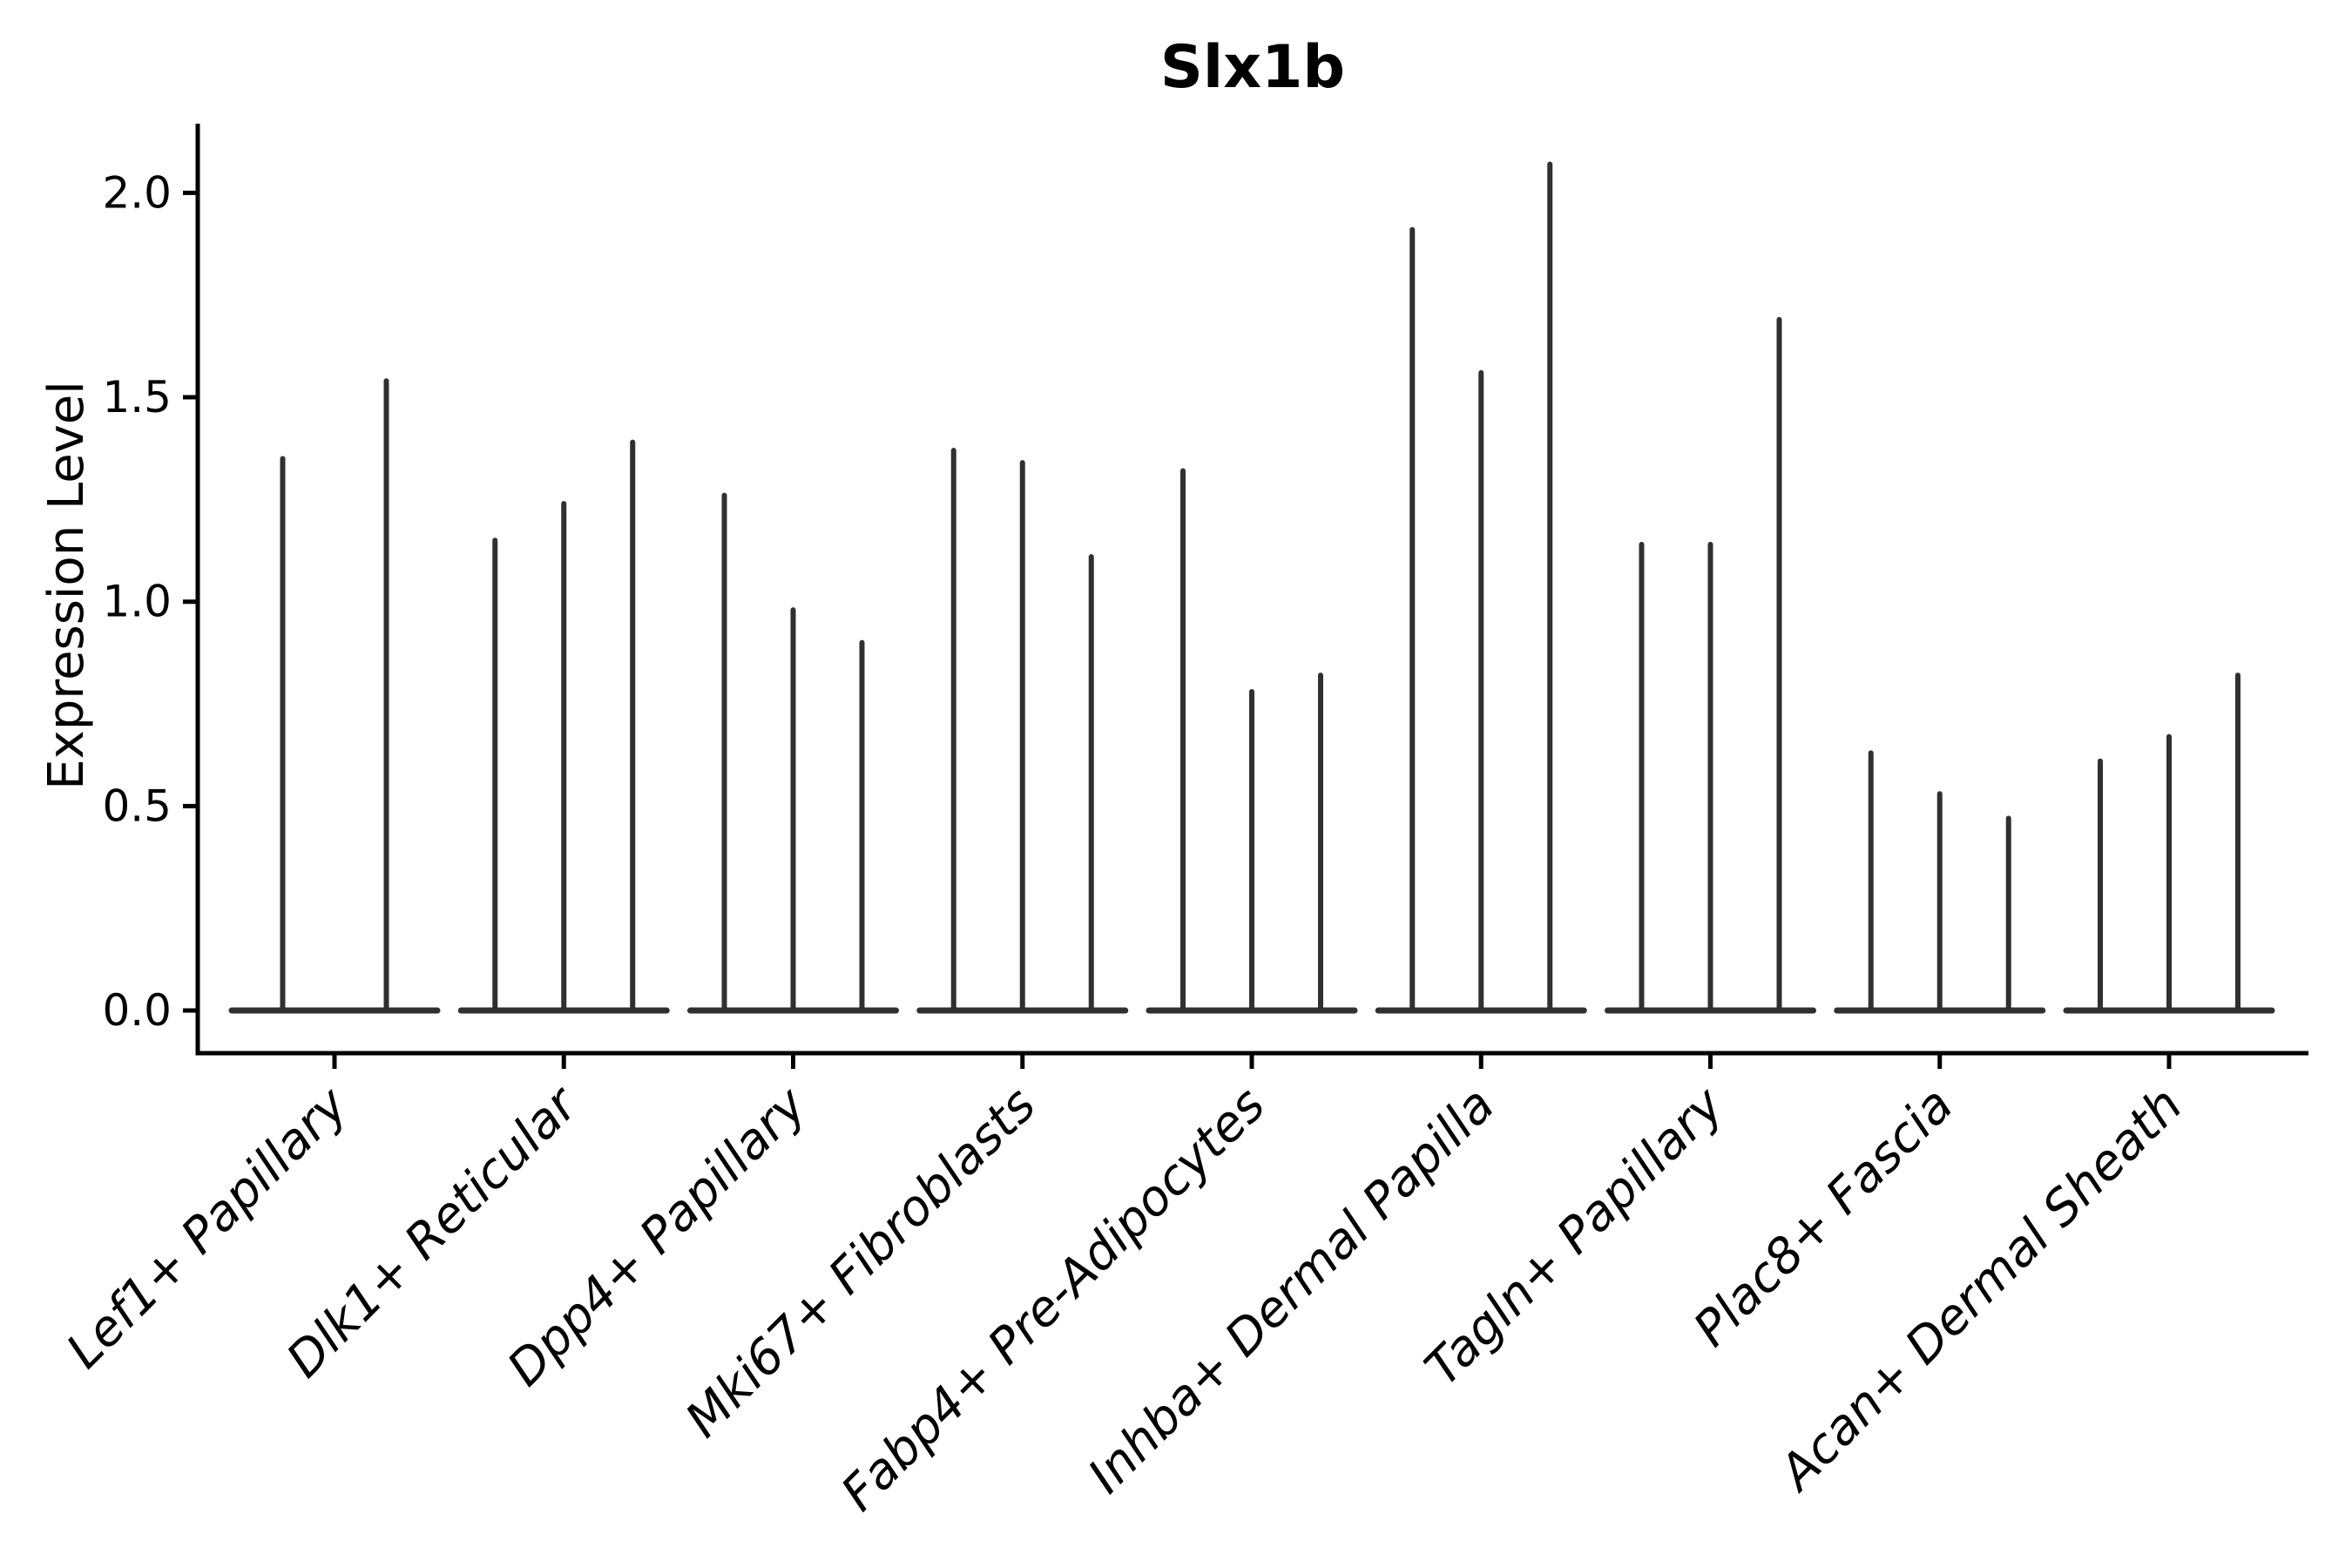 This screenshot has width=2352, height=1568. I want to click on y-axis-ticks: 0.0 0.5 1.0 1.5 2.0, so click(150, 601).